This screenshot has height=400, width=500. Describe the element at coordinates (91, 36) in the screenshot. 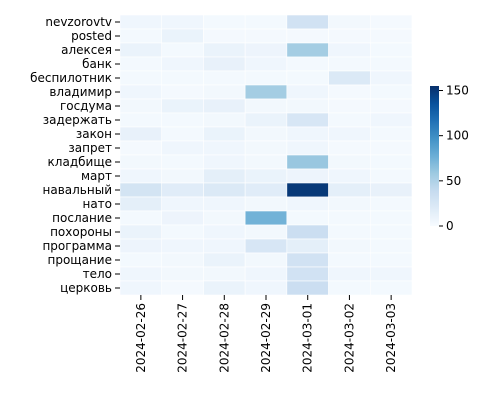

I see `y-tick-label: posted` at that location.